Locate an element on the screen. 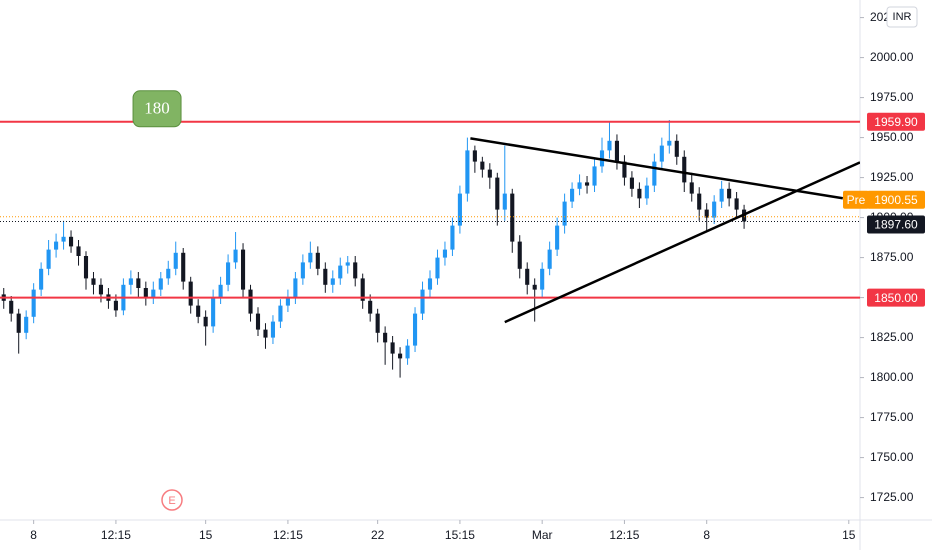  currency-box is located at coordinates (902, 17).